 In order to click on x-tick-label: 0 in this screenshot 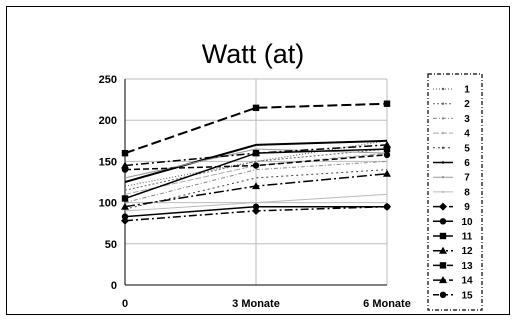, I will do `click(125, 304)`.